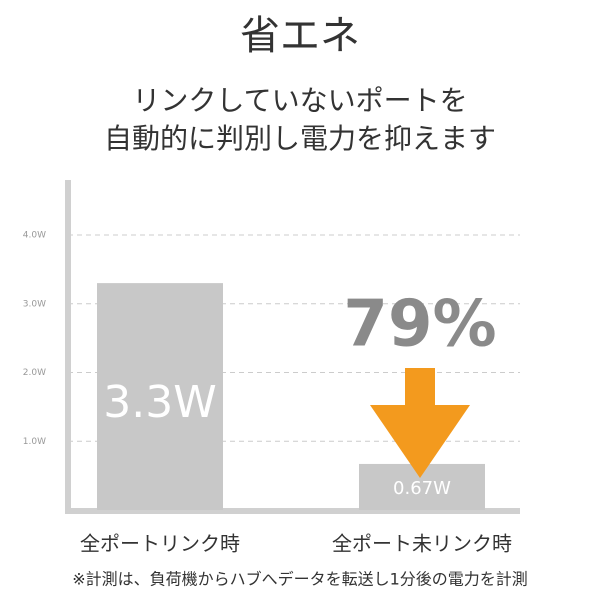 This screenshot has height=600, width=600. I want to click on x-tick-label: 全ポートリンク時, so click(160, 544).